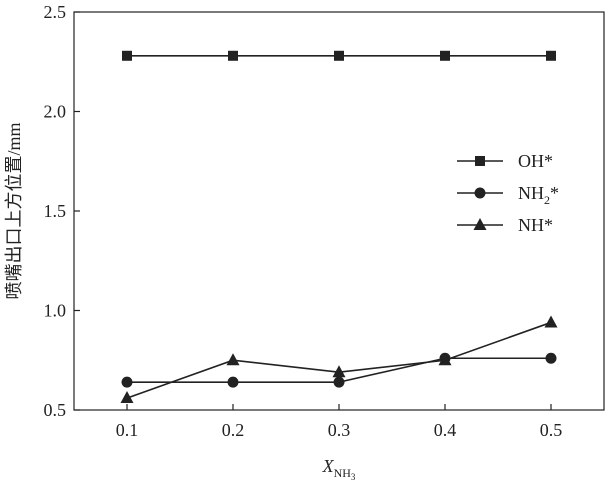  I want to click on legend-entry: OH*, so click(505, 161).